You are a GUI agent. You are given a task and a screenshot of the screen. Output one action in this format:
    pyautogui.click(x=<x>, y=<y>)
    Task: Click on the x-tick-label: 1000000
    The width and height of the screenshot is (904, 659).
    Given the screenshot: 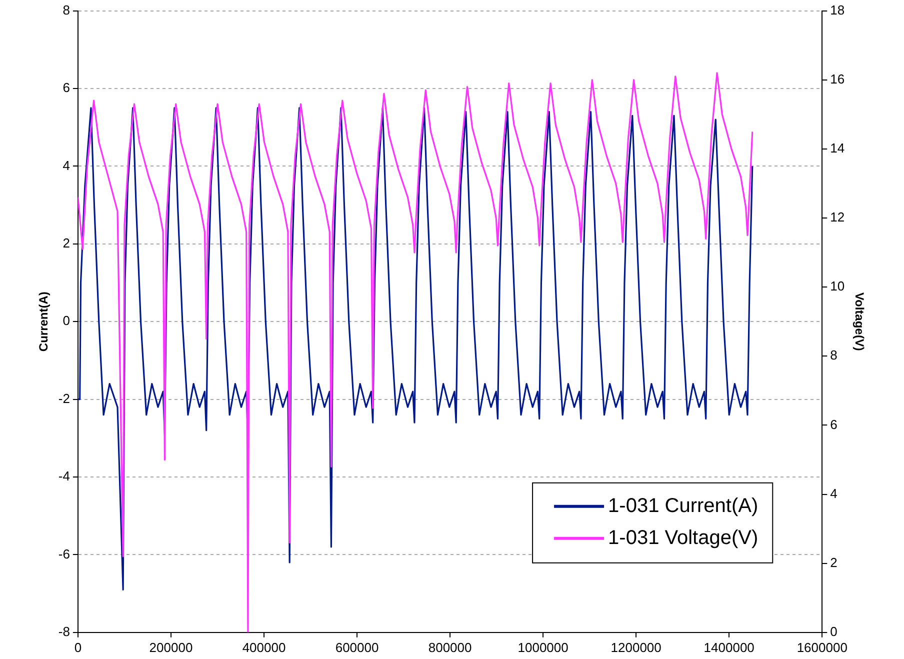 What is the action you would take?
    pyautogui.click(x=543, y=647)
    